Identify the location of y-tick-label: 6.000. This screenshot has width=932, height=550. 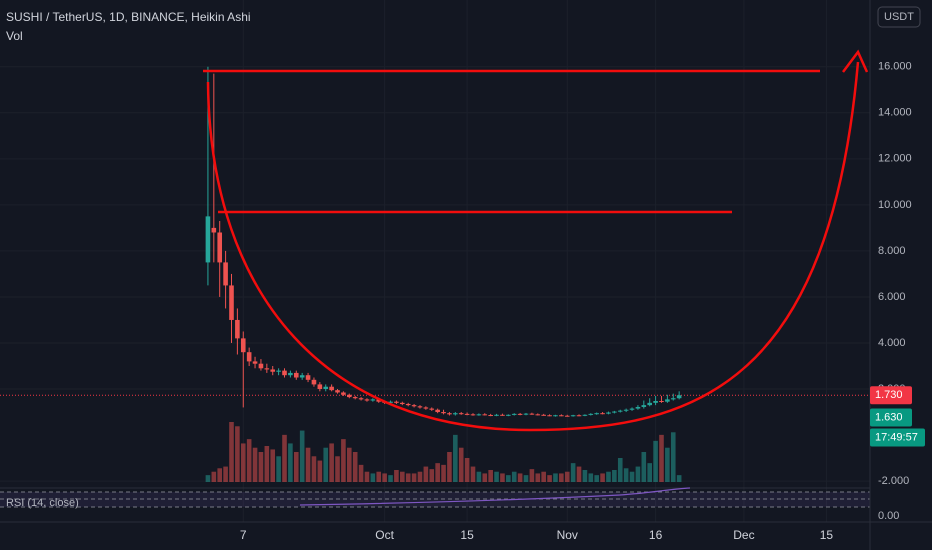
(892, 297).